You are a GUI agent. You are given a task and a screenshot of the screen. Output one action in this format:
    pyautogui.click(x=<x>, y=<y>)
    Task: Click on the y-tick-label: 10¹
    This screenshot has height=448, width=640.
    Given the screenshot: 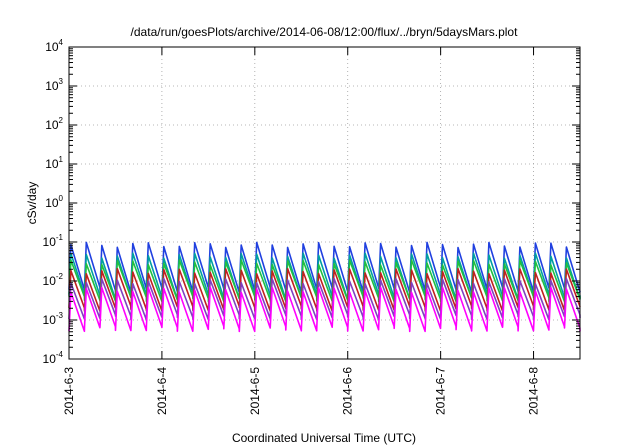 What is the action you would take?
    pyautogui.click(x=54, y=163)
    